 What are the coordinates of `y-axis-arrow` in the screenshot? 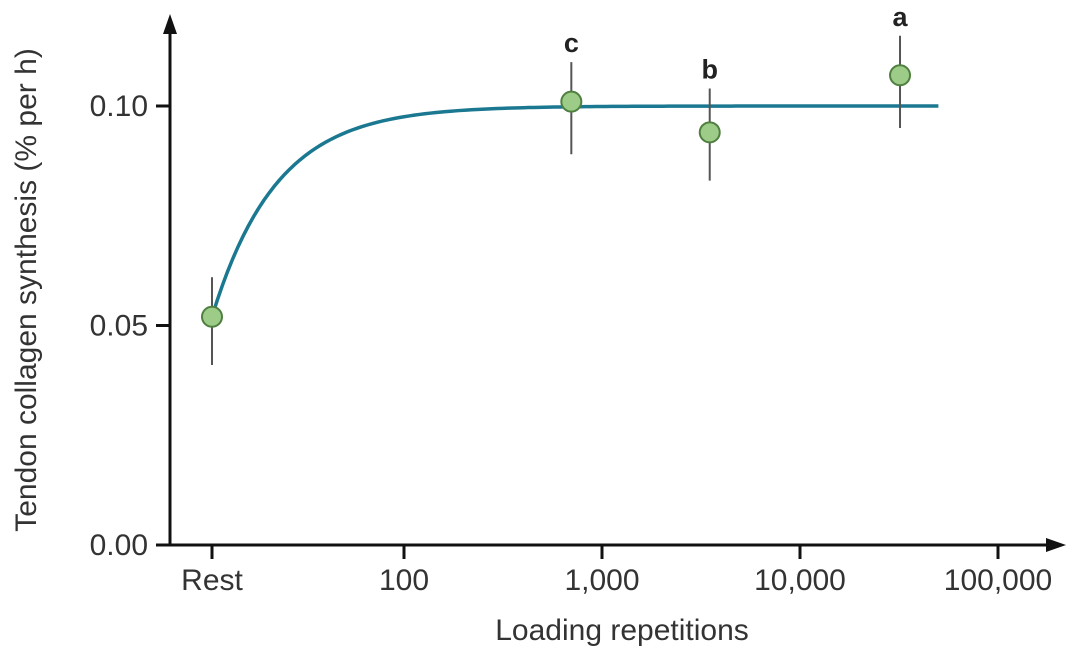 It's located at (170, 24).